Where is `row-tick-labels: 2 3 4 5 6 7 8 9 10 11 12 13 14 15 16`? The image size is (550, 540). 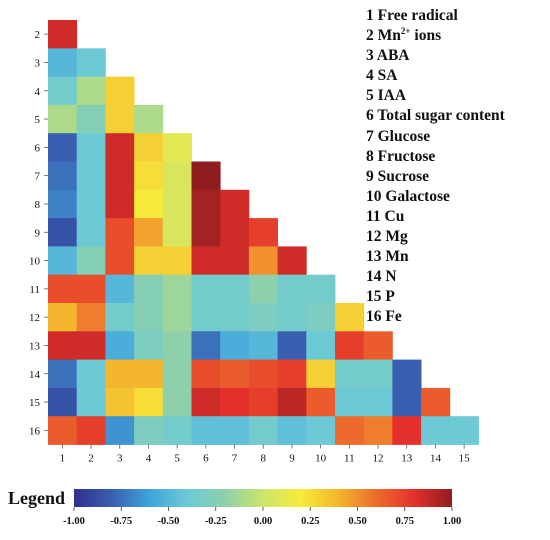
row-tick-labels: 2 3 4 5 6 7 8 9 10 11 12 13 14 15 16 is located at coordinates (38, 233).